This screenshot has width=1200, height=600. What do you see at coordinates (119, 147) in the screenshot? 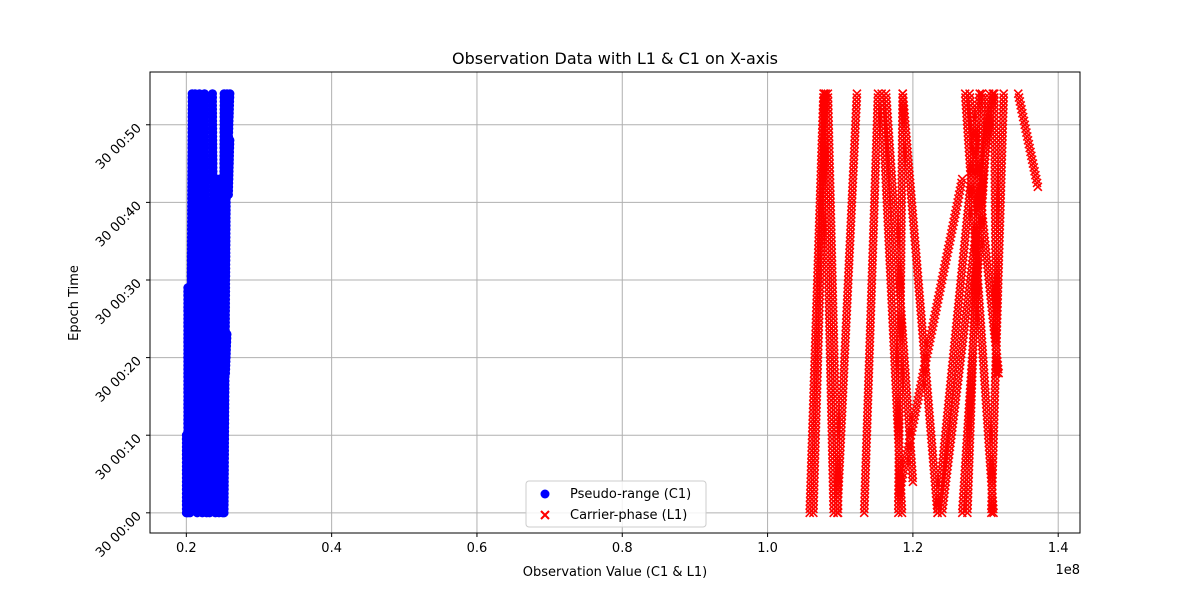
I see `y-tick-label: 30 00:50` at bounding box center [119, 147].